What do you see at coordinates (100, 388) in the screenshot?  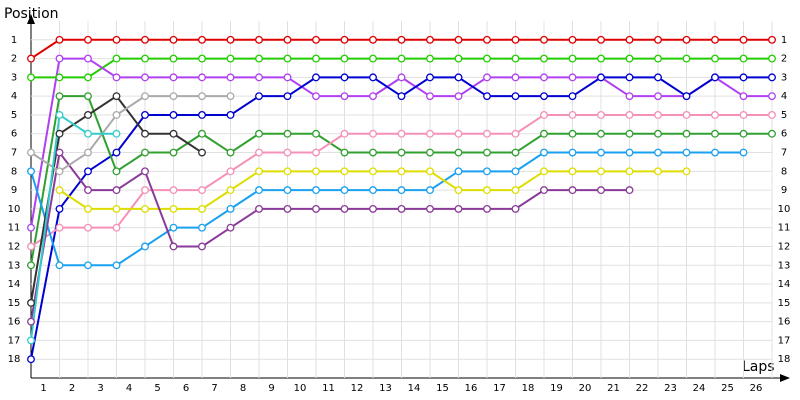 I see `x-tick-label: 3` at bounding box center [100, 388].